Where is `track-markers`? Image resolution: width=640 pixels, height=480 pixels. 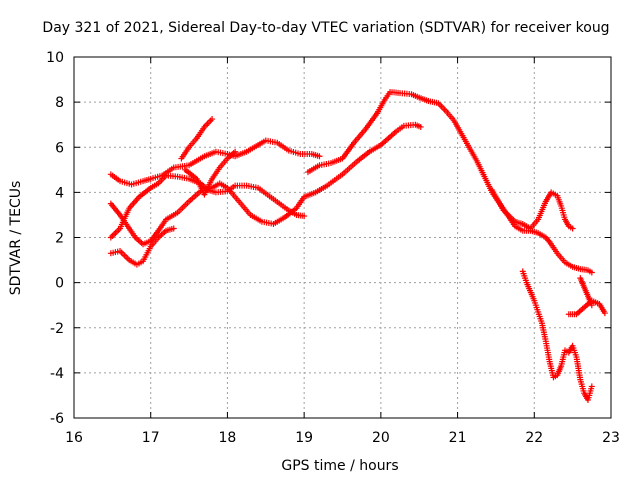 track-markers is located at coordinates (586, 307).